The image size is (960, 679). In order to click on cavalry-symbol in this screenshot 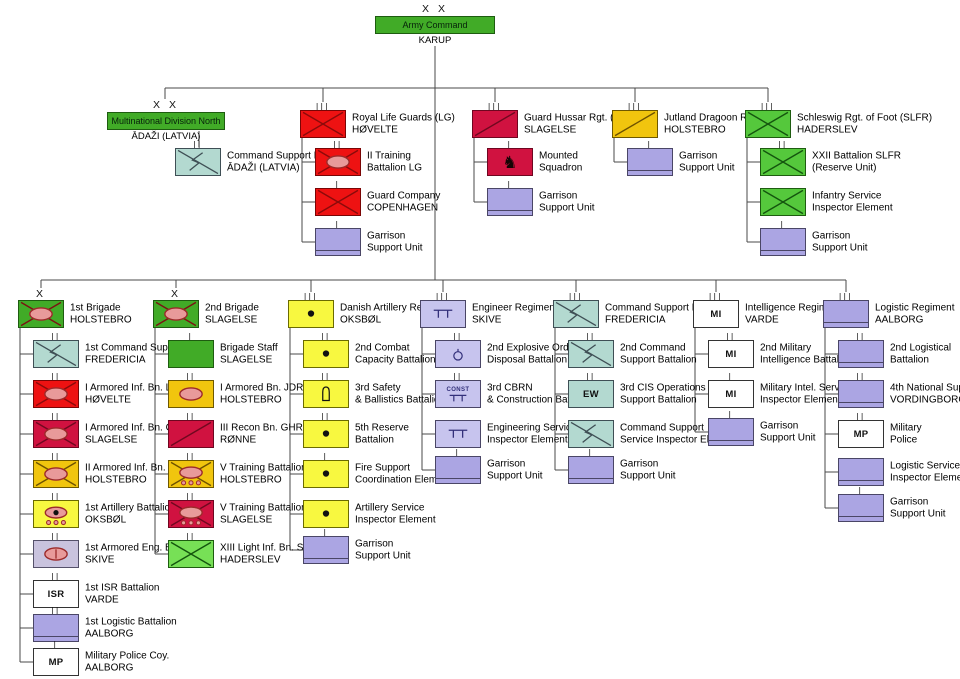, I will do `click(635, 124)`.